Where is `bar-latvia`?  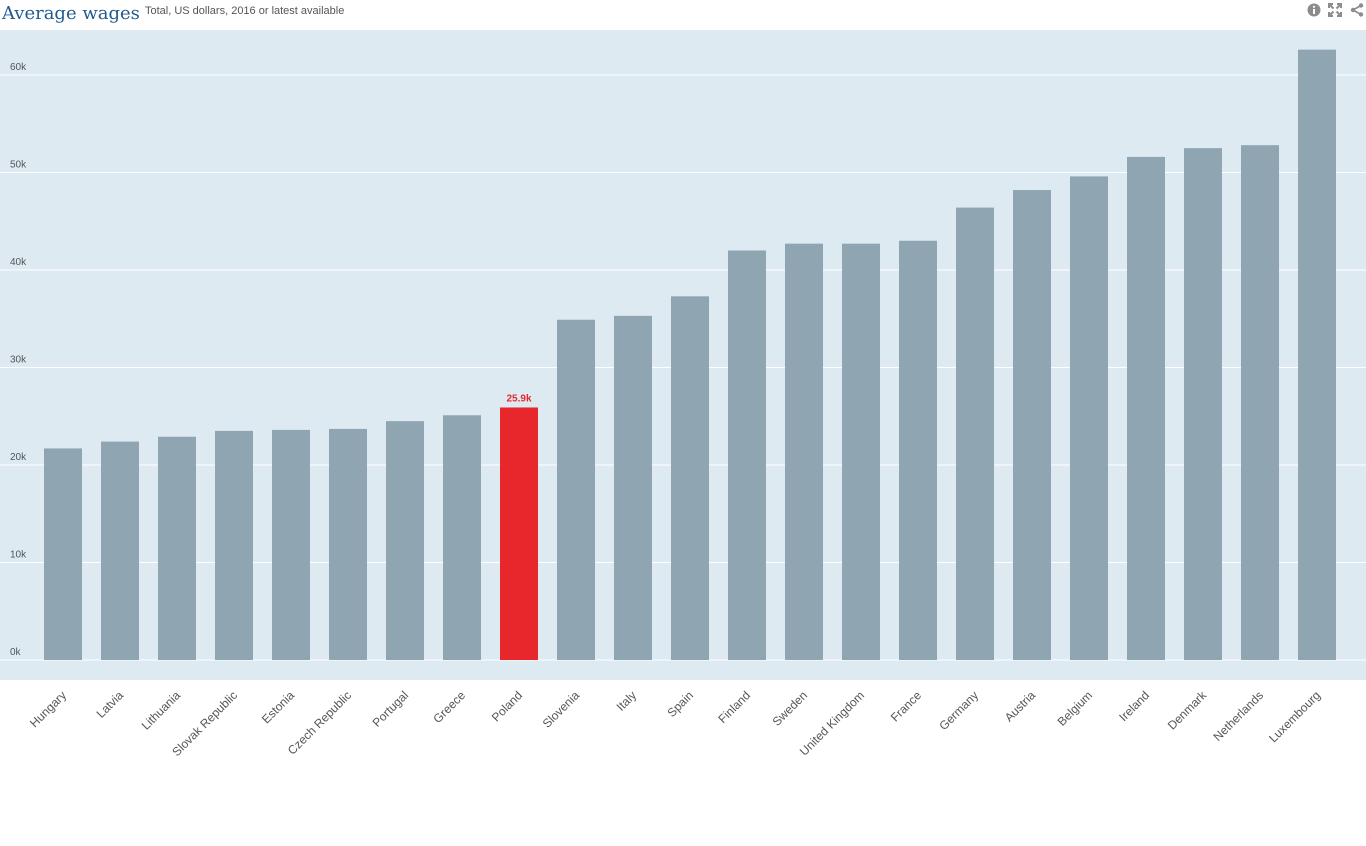
bar-latvia is located at coordinates (120, 550).